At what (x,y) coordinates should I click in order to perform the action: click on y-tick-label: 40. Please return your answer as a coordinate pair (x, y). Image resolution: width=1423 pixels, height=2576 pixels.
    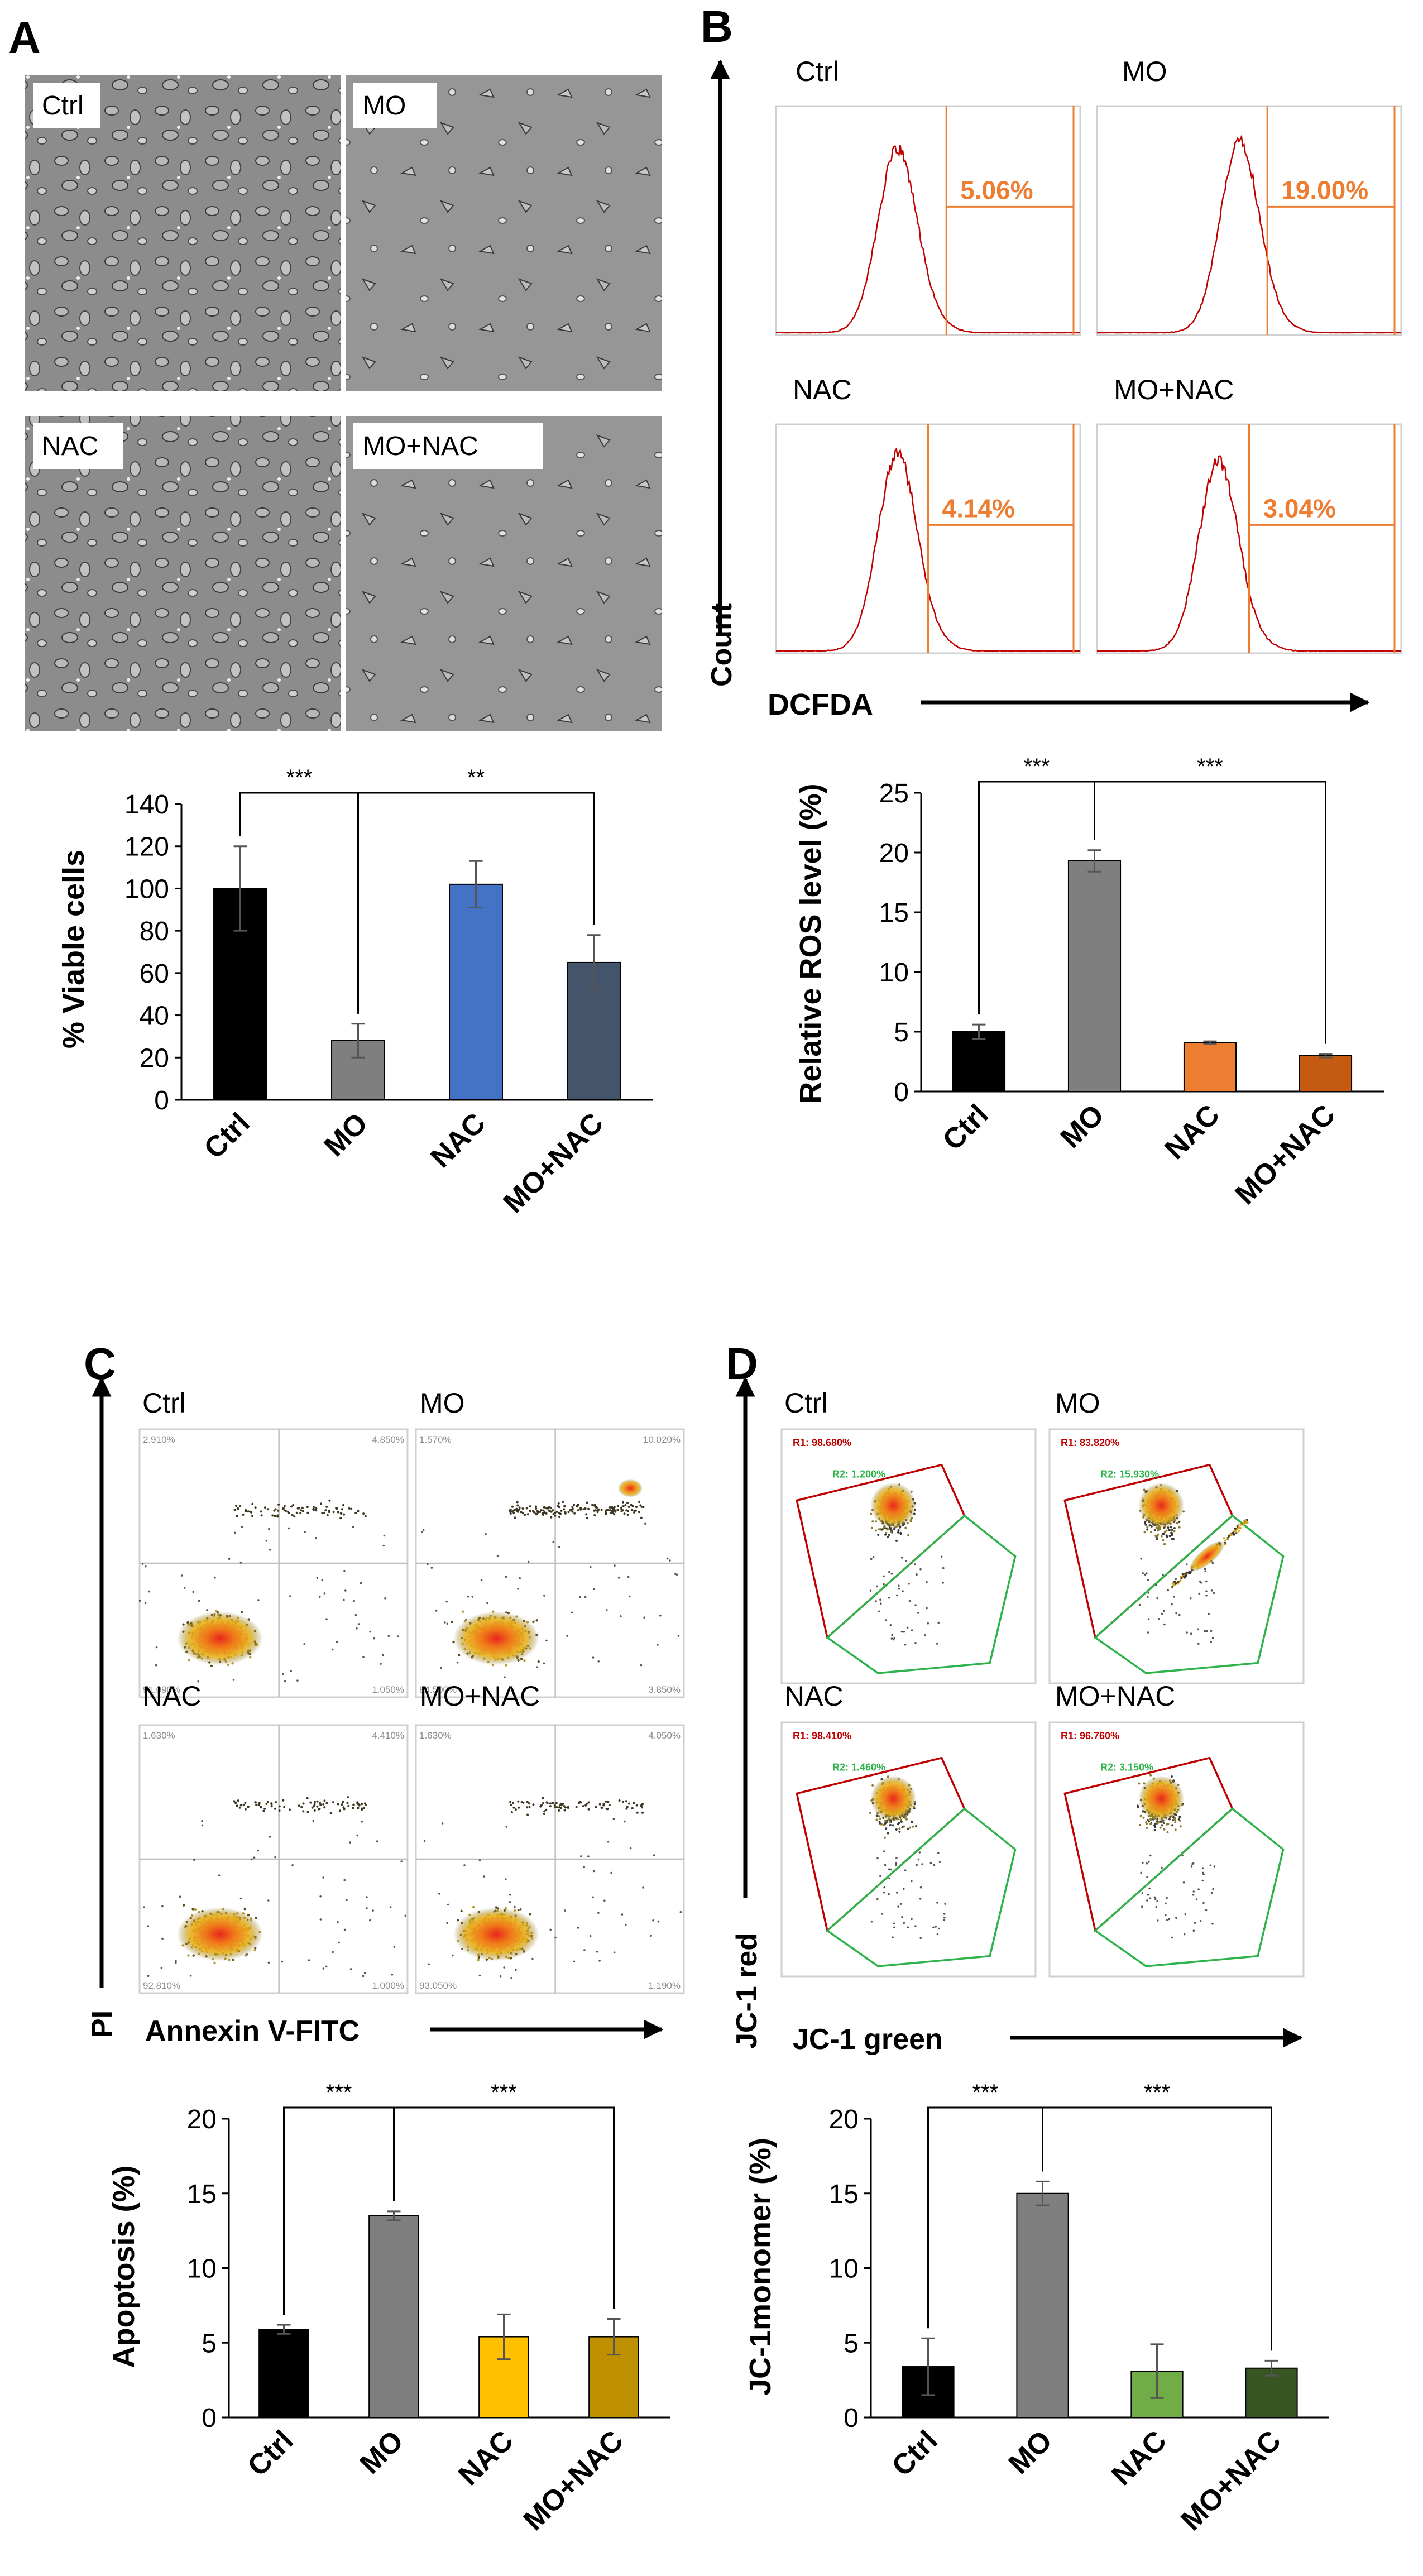
    Looking at the image, I should click on (154, 1016).